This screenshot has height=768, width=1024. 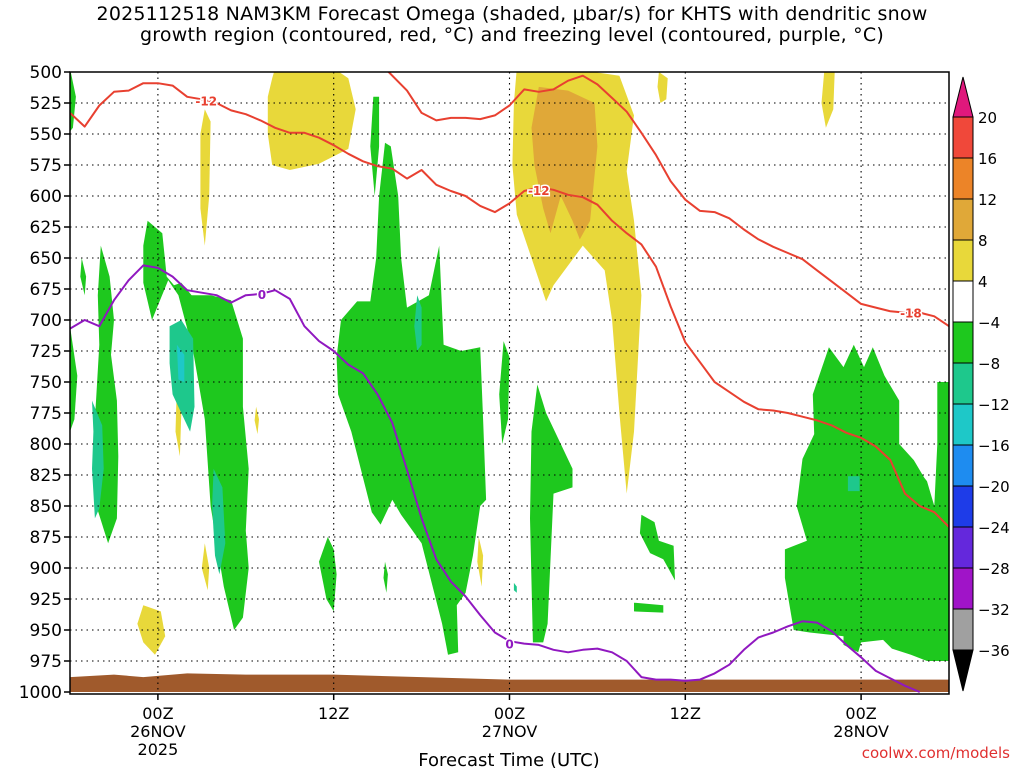 What do you see at coordinates (46, 507) in the screenshot?
I see `y-tick-label-850: 850` at bounding box center [46, 507].